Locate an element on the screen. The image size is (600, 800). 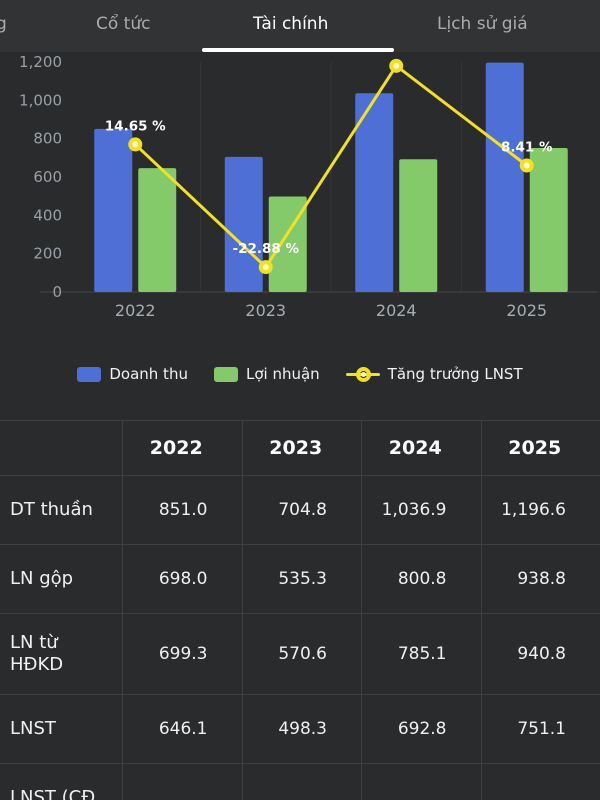
x-axis-label: 2025 is located at coordinates (526, 310).